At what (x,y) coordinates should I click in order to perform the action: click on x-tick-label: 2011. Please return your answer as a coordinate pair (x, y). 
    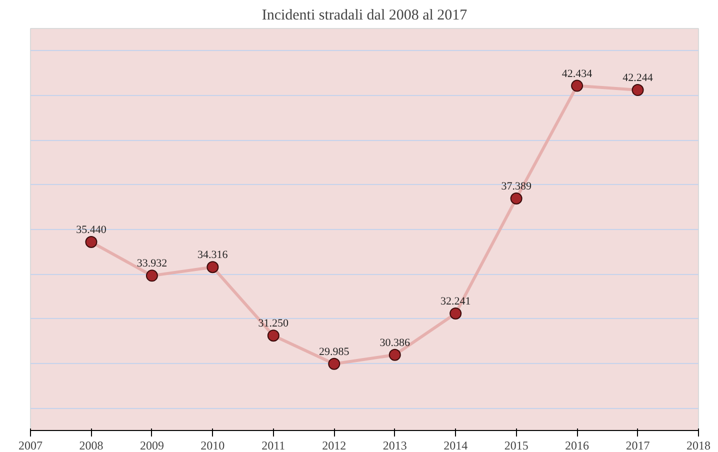
    Looking at the image, I should click on (274, 445).